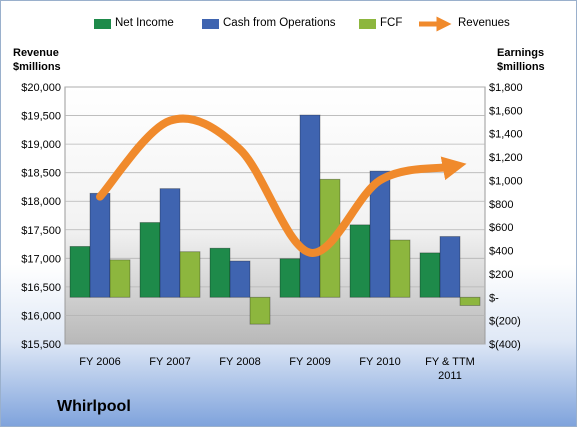  Describe the element at coordinates (501, 252) in the screenshot. I see `right-tick-label: $400` at that location.